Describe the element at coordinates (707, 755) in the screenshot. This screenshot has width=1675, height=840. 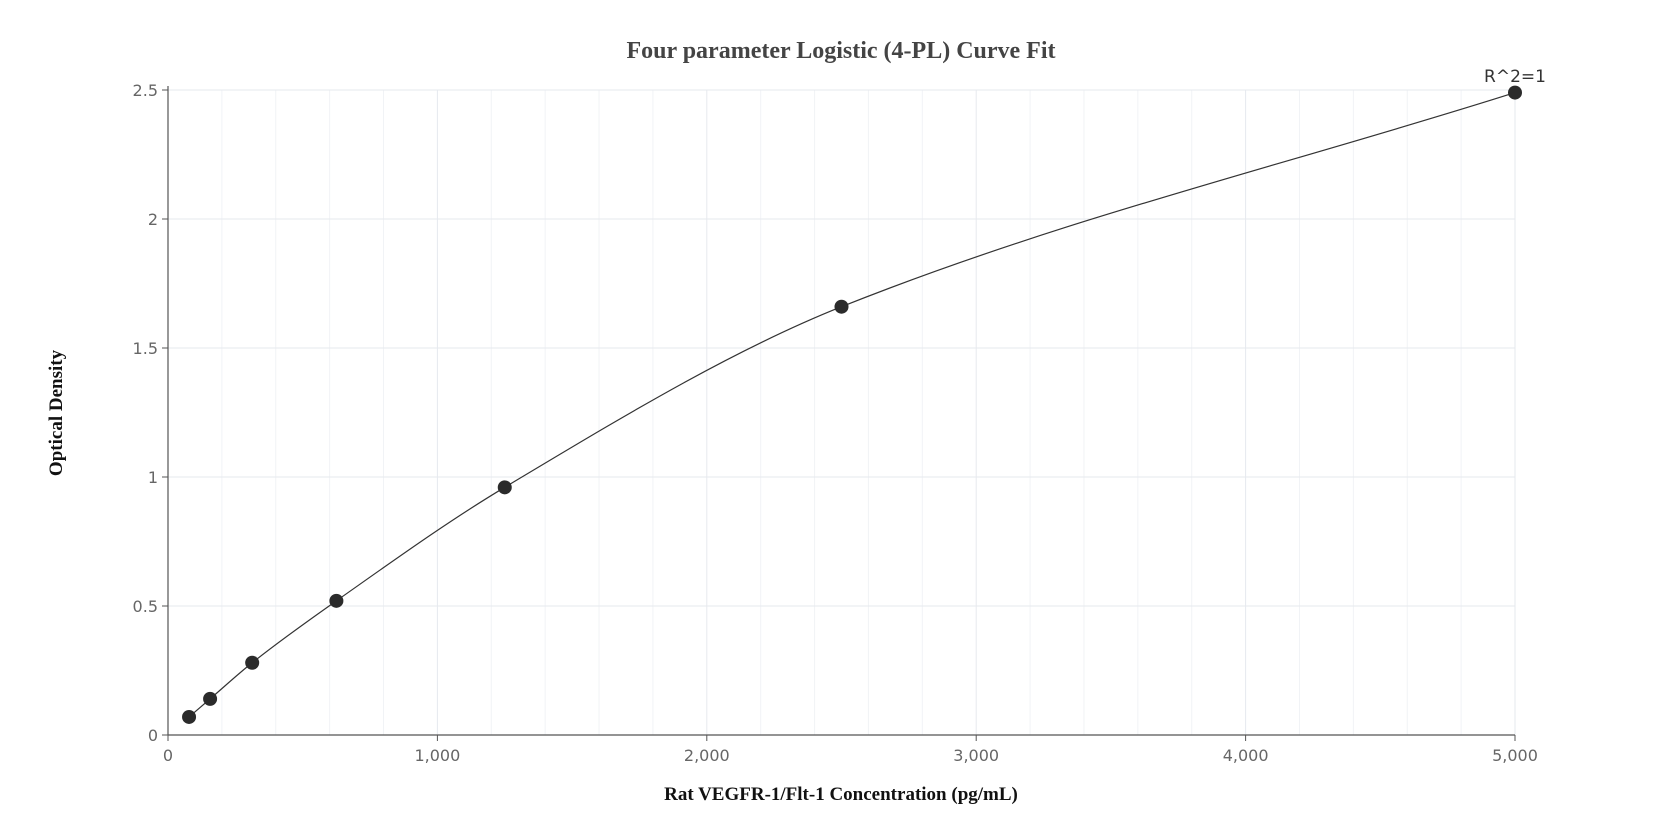
I see `x-tick-label: 2,000` at that location.